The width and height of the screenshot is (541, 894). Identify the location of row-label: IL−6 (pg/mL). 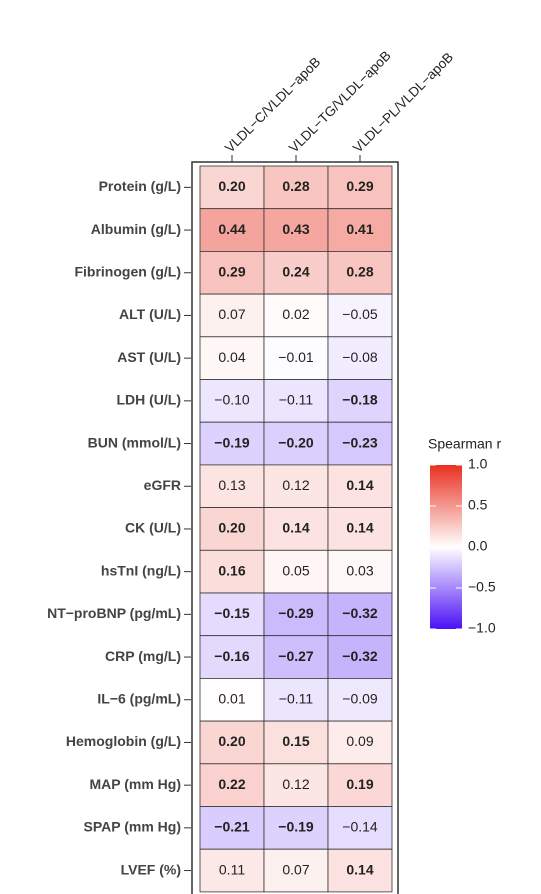
(139, 698).